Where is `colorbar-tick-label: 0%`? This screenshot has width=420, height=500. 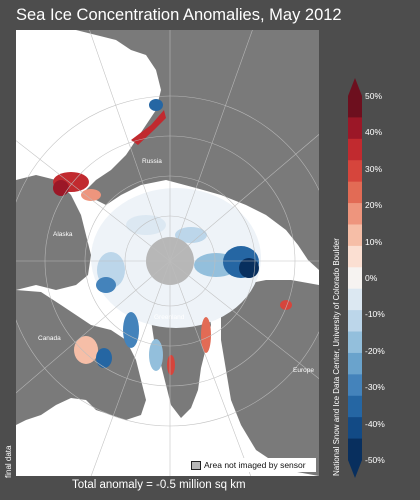 colorbar-tick-label: 0% is located at coordinates (371, 278).